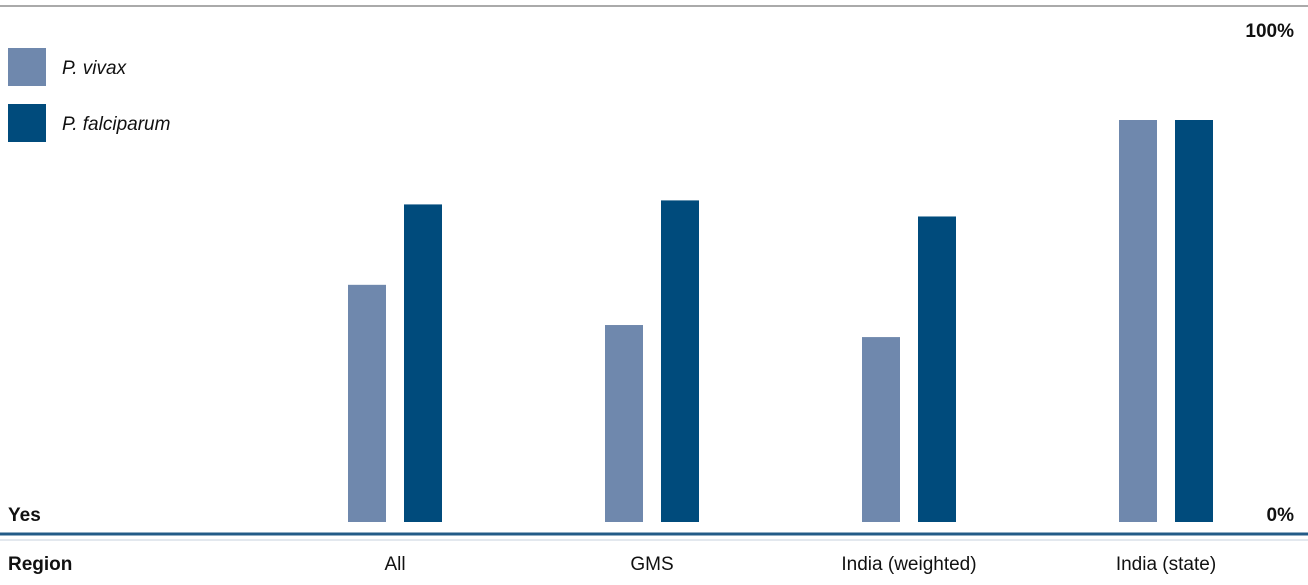 The height and width of the screenshot is (585, 1308). Describe the element at coordinates (651, 564) in the screenshot. I see `category-label: GMS` at that location.